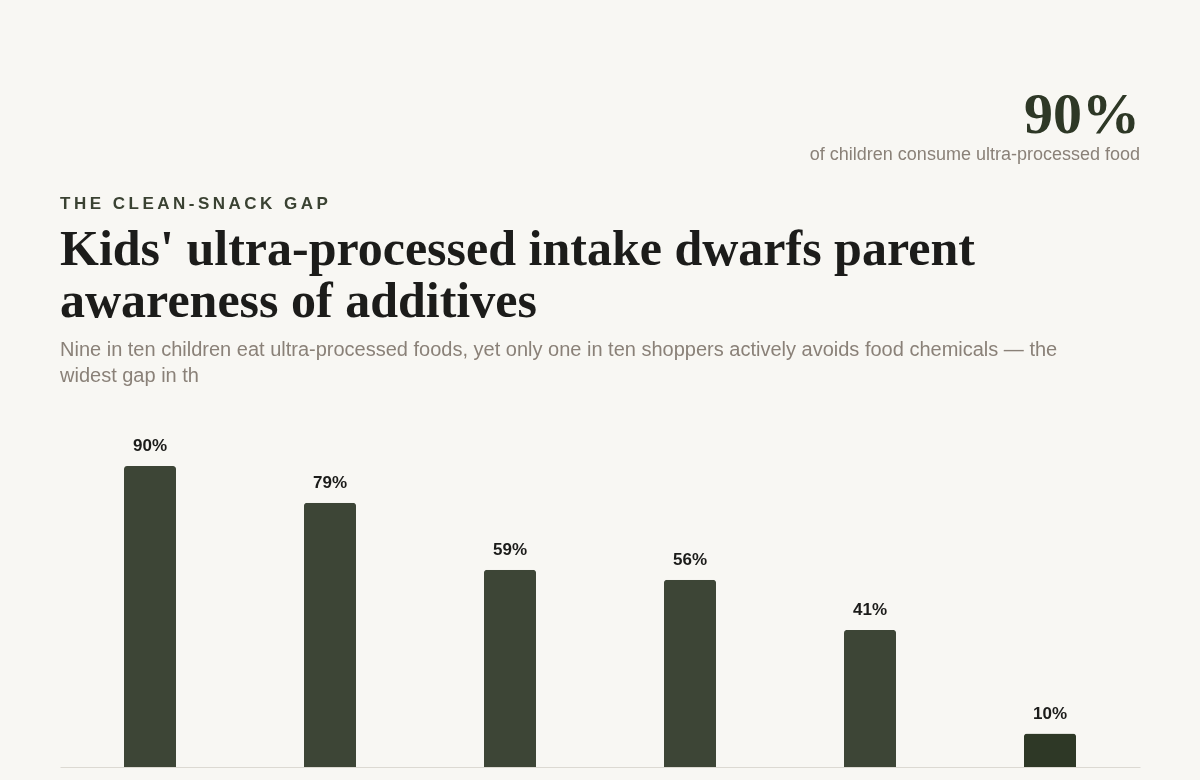 Image resolution: width=1200 pixels, height=780 pixels. I want to click on text: of children consume ultra-processed food, so click(974, 154).